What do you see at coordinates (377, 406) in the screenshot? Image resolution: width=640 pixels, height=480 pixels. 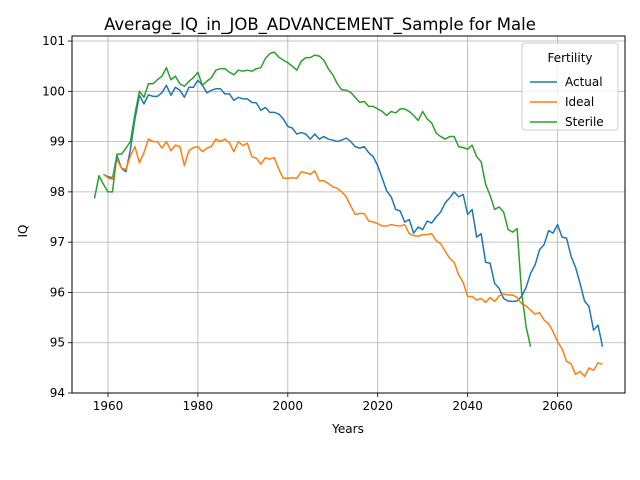 I see `x-tick-label: 2020` at bounding box center [377, 406].